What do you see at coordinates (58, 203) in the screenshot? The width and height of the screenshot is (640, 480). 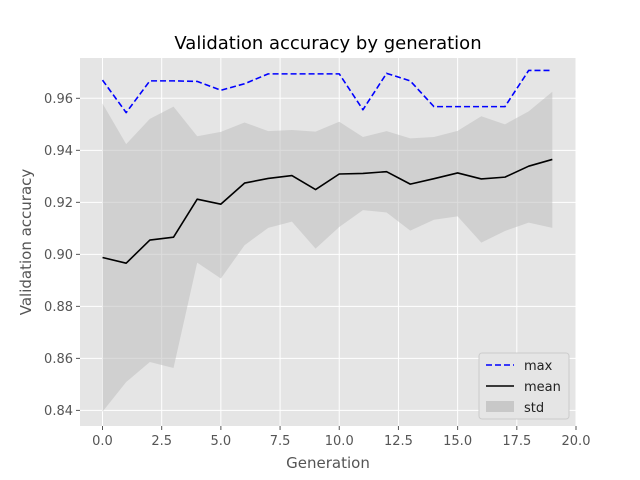 I see `y-tick-label-4: 0.92` at bounding box center [58, 203].